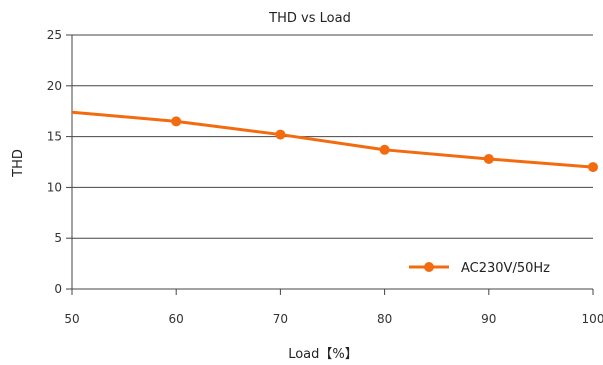 The height and width of the screenshot is (365, 603). I want to click on y-tick-label-10: 10, so click(54, 187).